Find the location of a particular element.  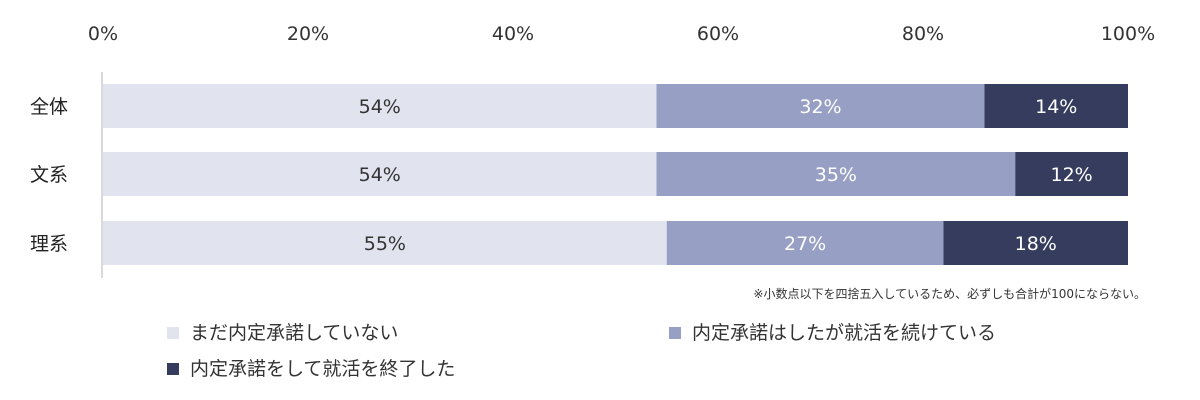

bar-value-label: 27% is located at coordinates (805, 244).